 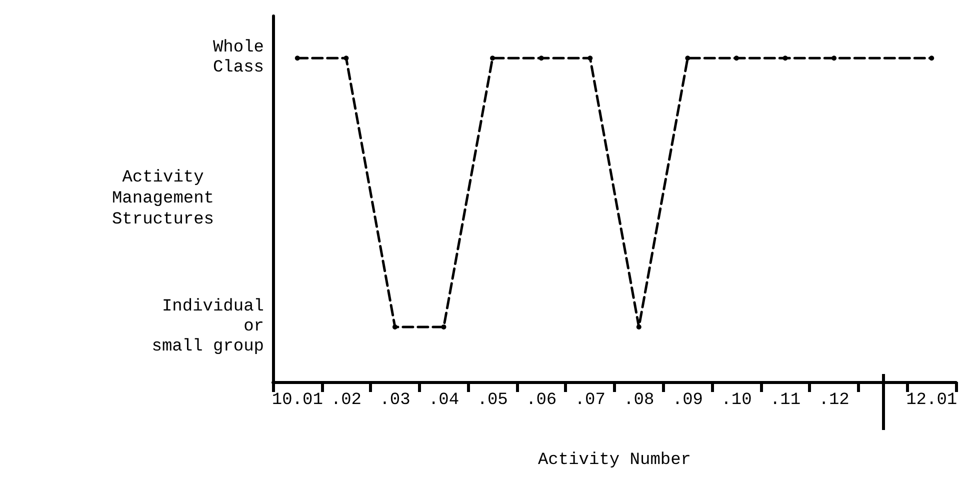 What do you see at coordinates (238, 58) in the screenshot?
I see `text: Whole Class` at bounding box center [238, 58].